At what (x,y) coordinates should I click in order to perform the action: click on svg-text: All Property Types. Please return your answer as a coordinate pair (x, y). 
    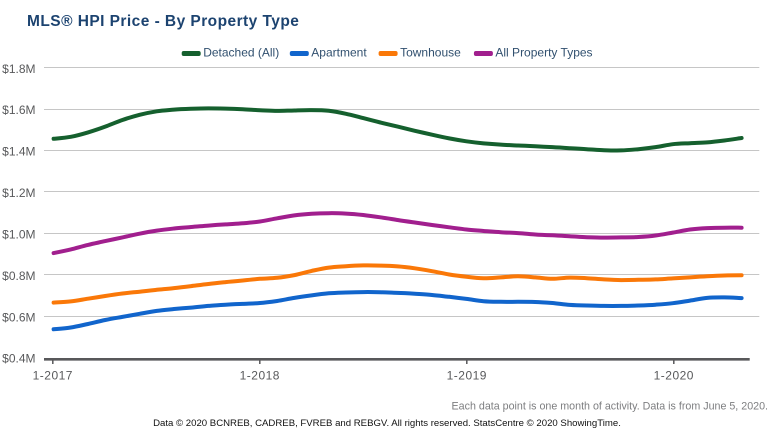
    Looking at the image, I should click on (543, 53).